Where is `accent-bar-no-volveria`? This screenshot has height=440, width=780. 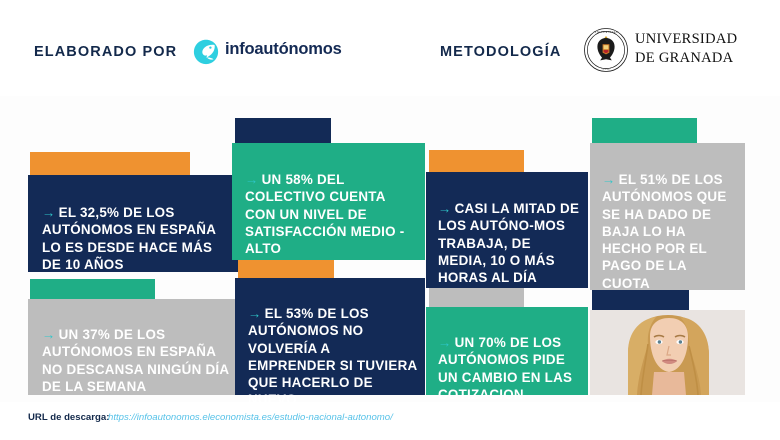
accent-bar-no-volveria is located at coordinates (286, 269).